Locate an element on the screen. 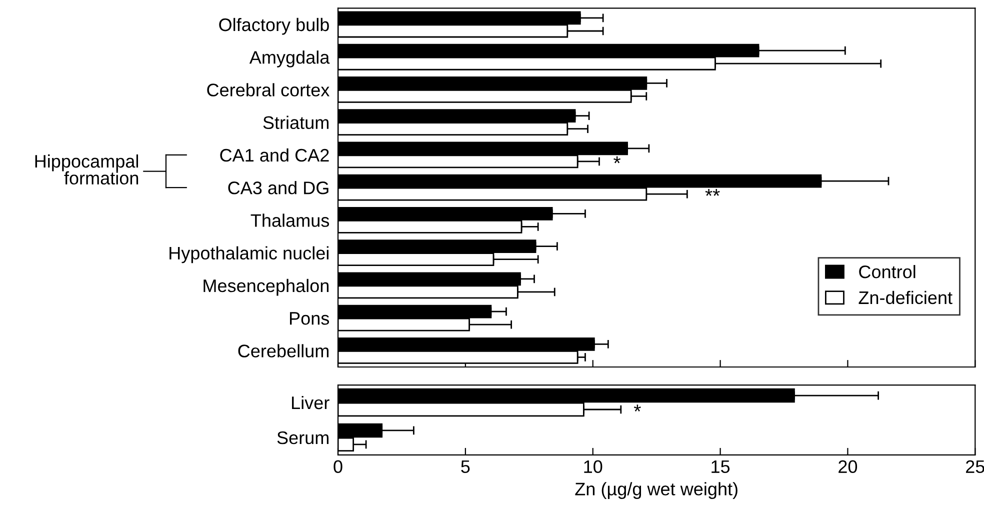 Image resolution: width=984 pixels, height=510 pixels. y-tick-label: Hypothalamic nuclei is located at coordinates (249, 255).